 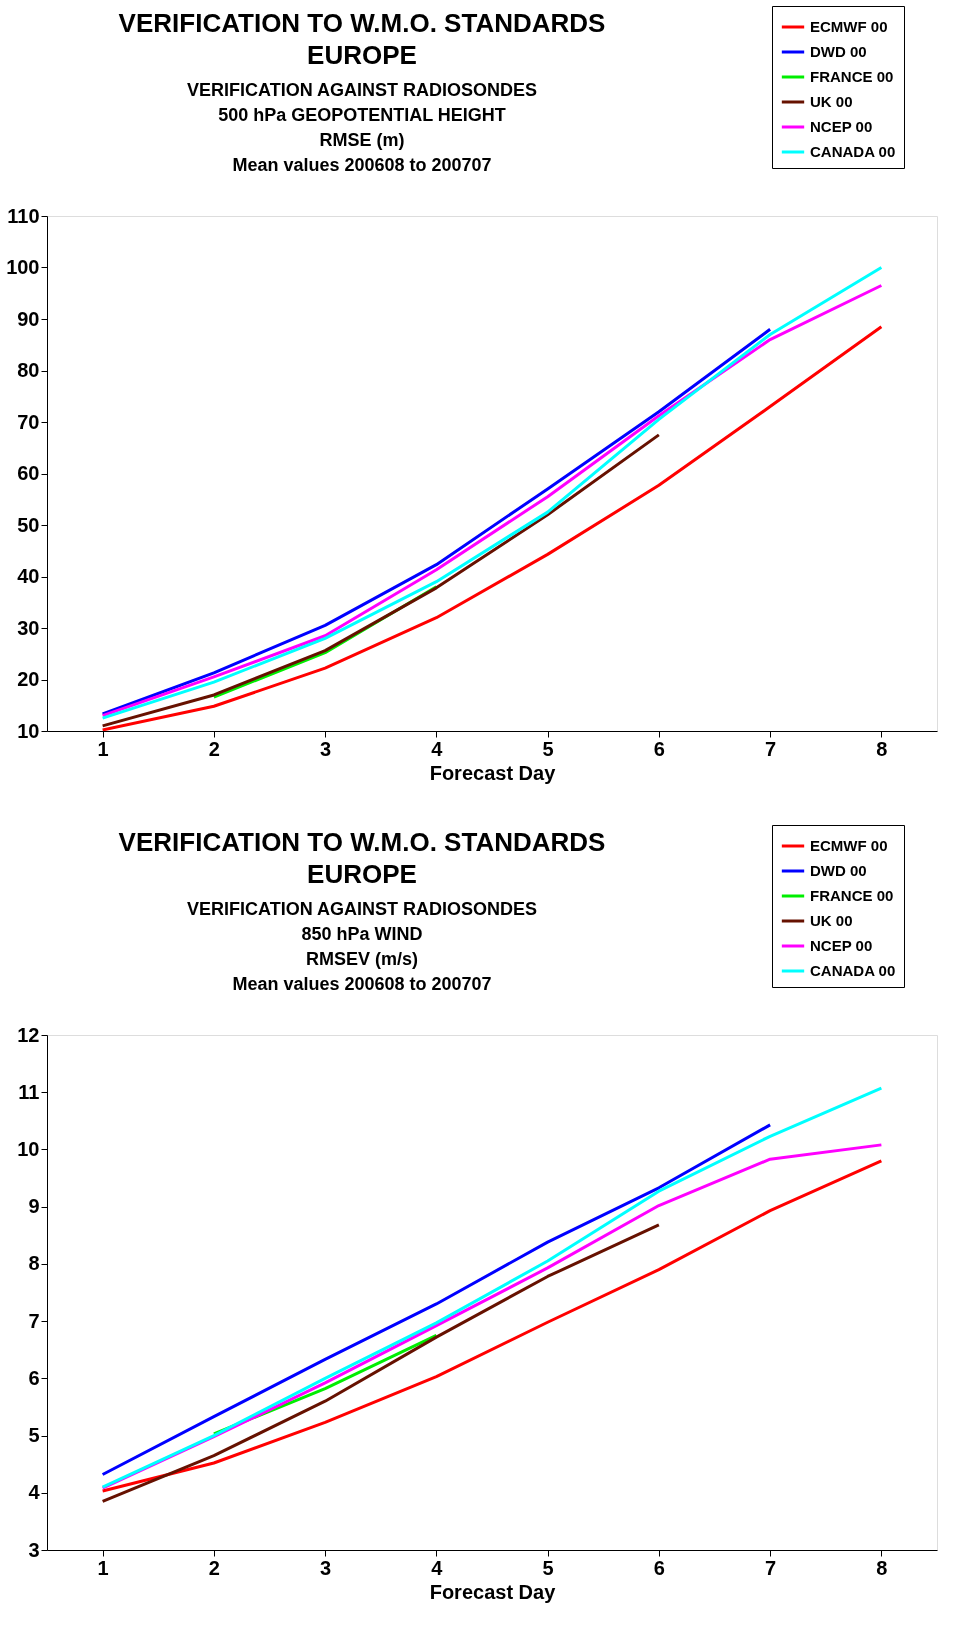 What do you see at coordinates (34, 1492) in the screenshot?
I see `y-tick-label: 4` at bounding box center [34, 1492].